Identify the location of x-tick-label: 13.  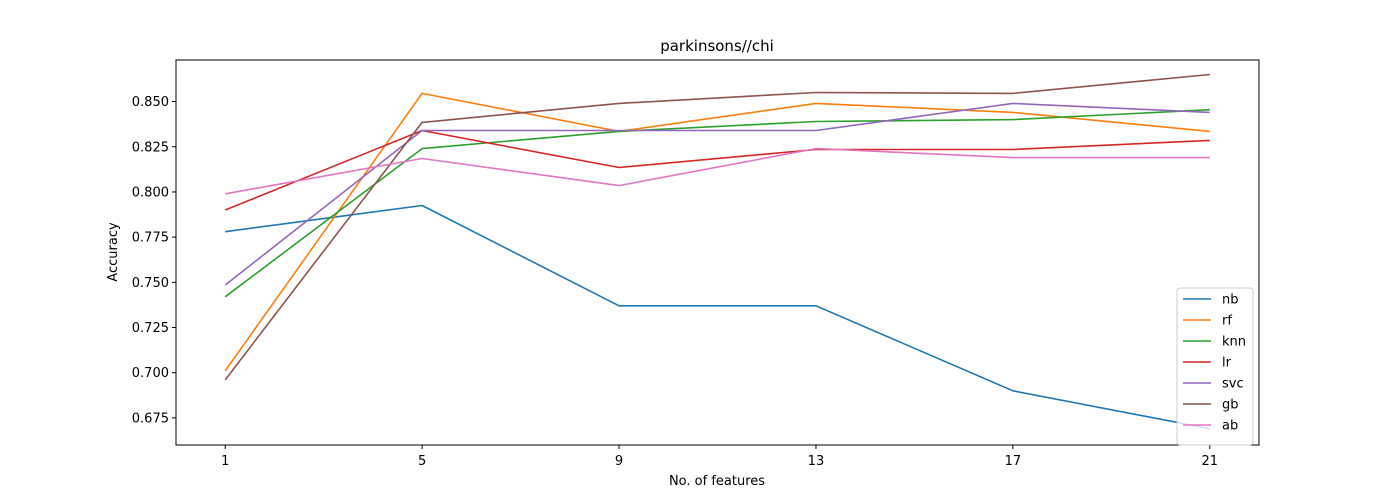
(816, 461).